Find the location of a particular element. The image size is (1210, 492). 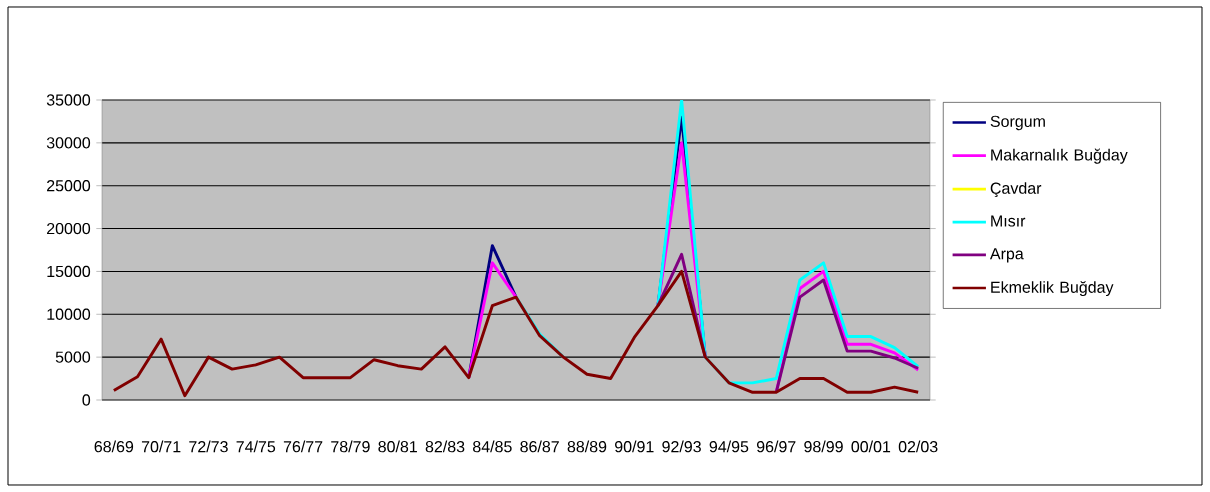

x-tick-label: 00/01 is located at coordinates (871, 446).